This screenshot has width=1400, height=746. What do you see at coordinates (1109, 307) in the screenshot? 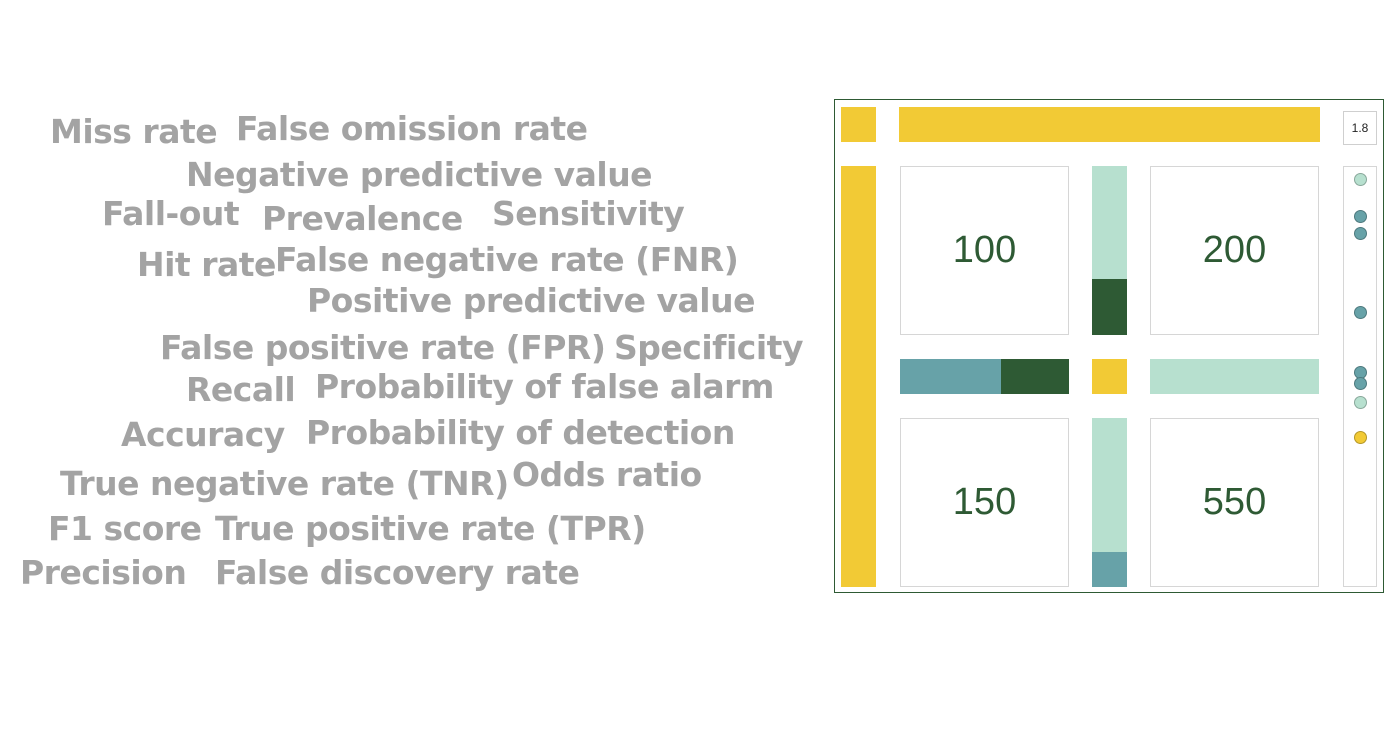
I see `upper-vertical-bar-fill` at bounding box center [1109, 307].